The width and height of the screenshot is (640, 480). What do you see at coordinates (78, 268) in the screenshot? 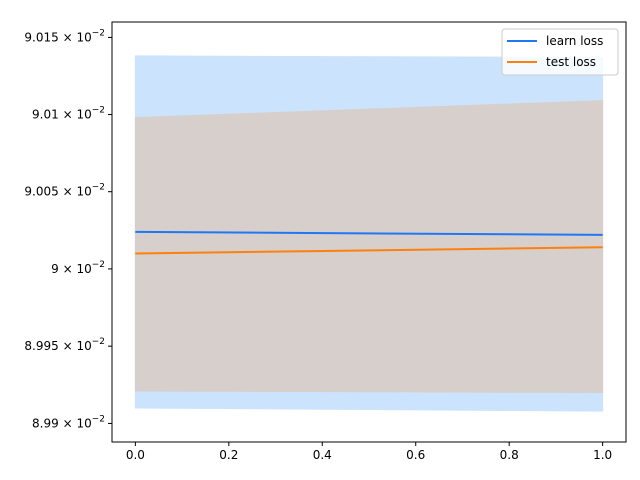
I see `y-tick-label: 9 × 10⁻²` at bounding box center [78, 268].